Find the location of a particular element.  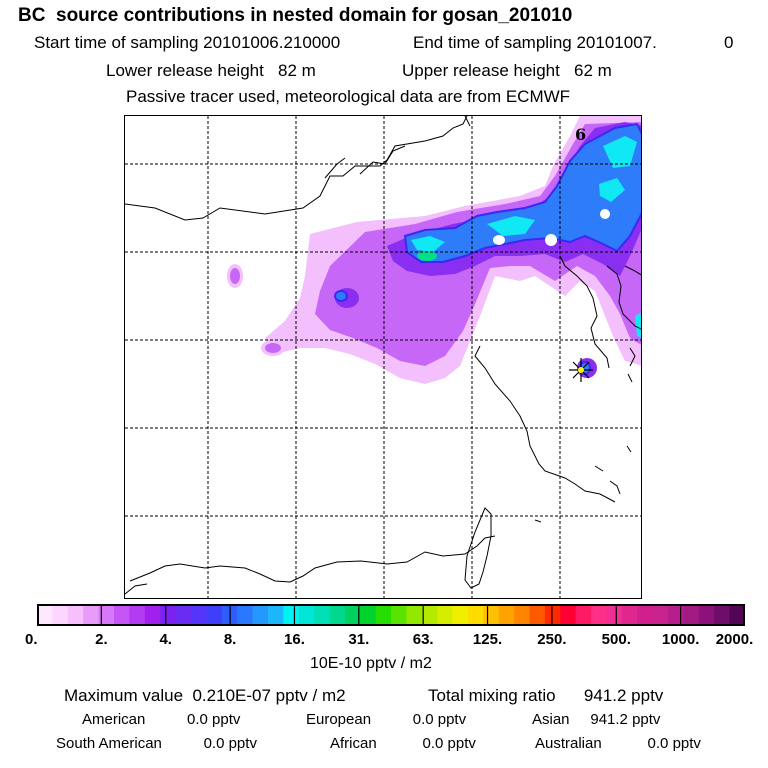

colorbar-tick-label: 250. is located at coordinates (552, 639).